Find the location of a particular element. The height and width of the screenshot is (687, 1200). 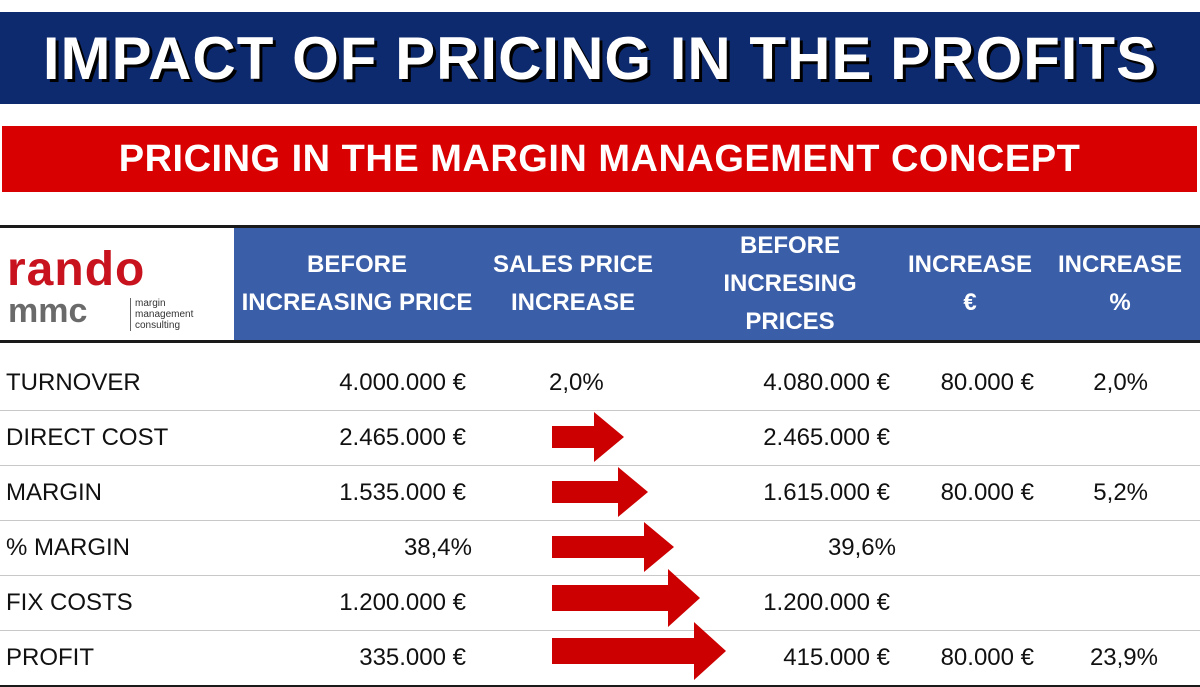

logo-tagline-line: consulting is located at coordinates (158, 325).